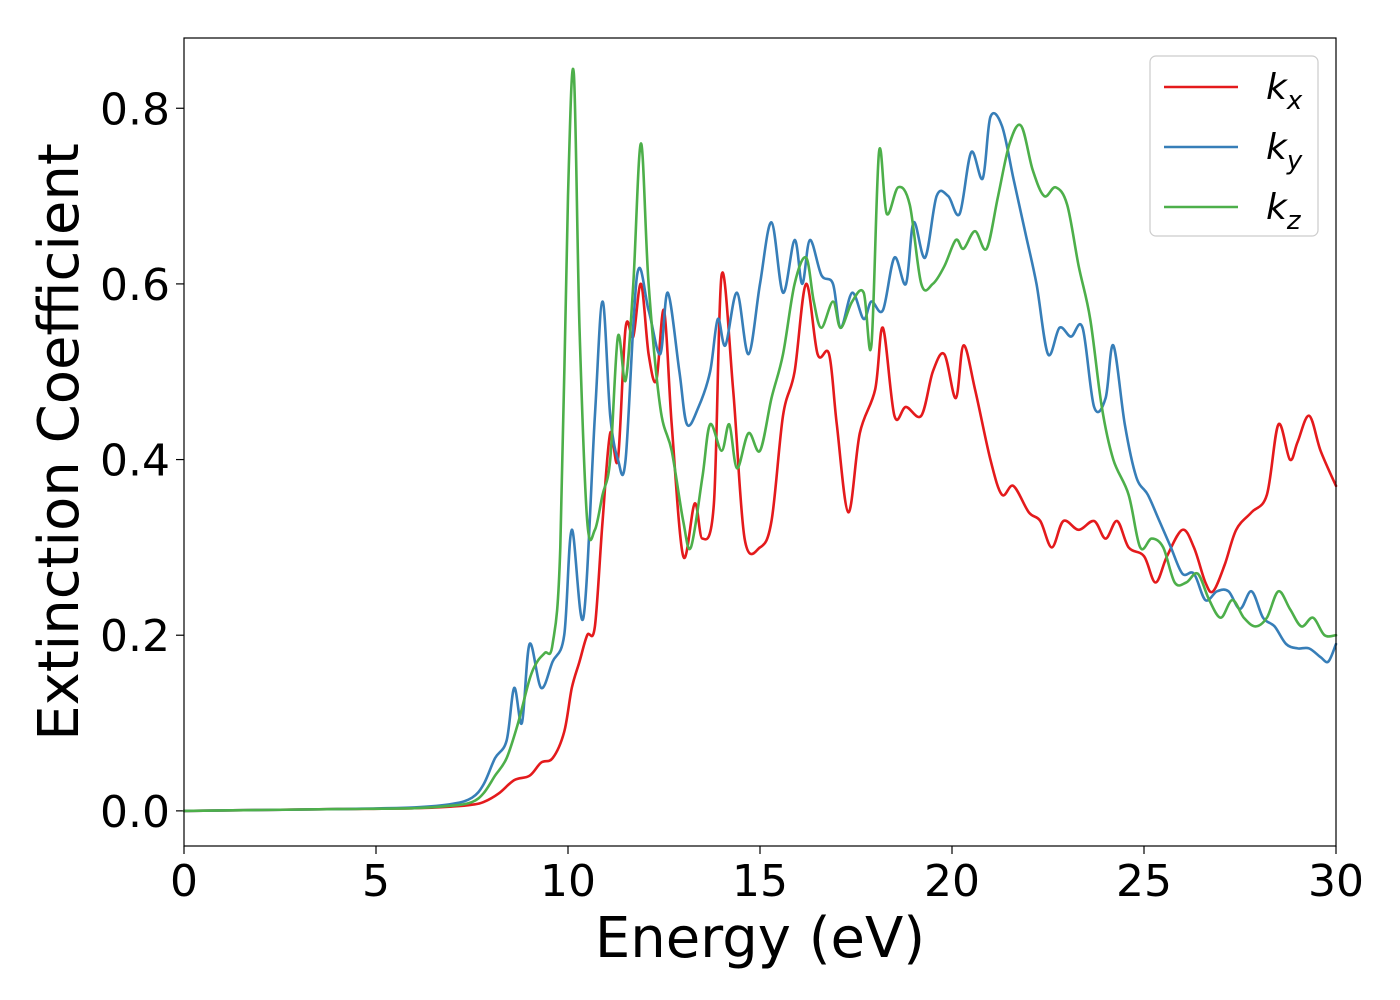 Image resolution: width=1400 pixels, height=1000 pixels. I want to click on y-tick-label: 0.6, so click(135, 285).